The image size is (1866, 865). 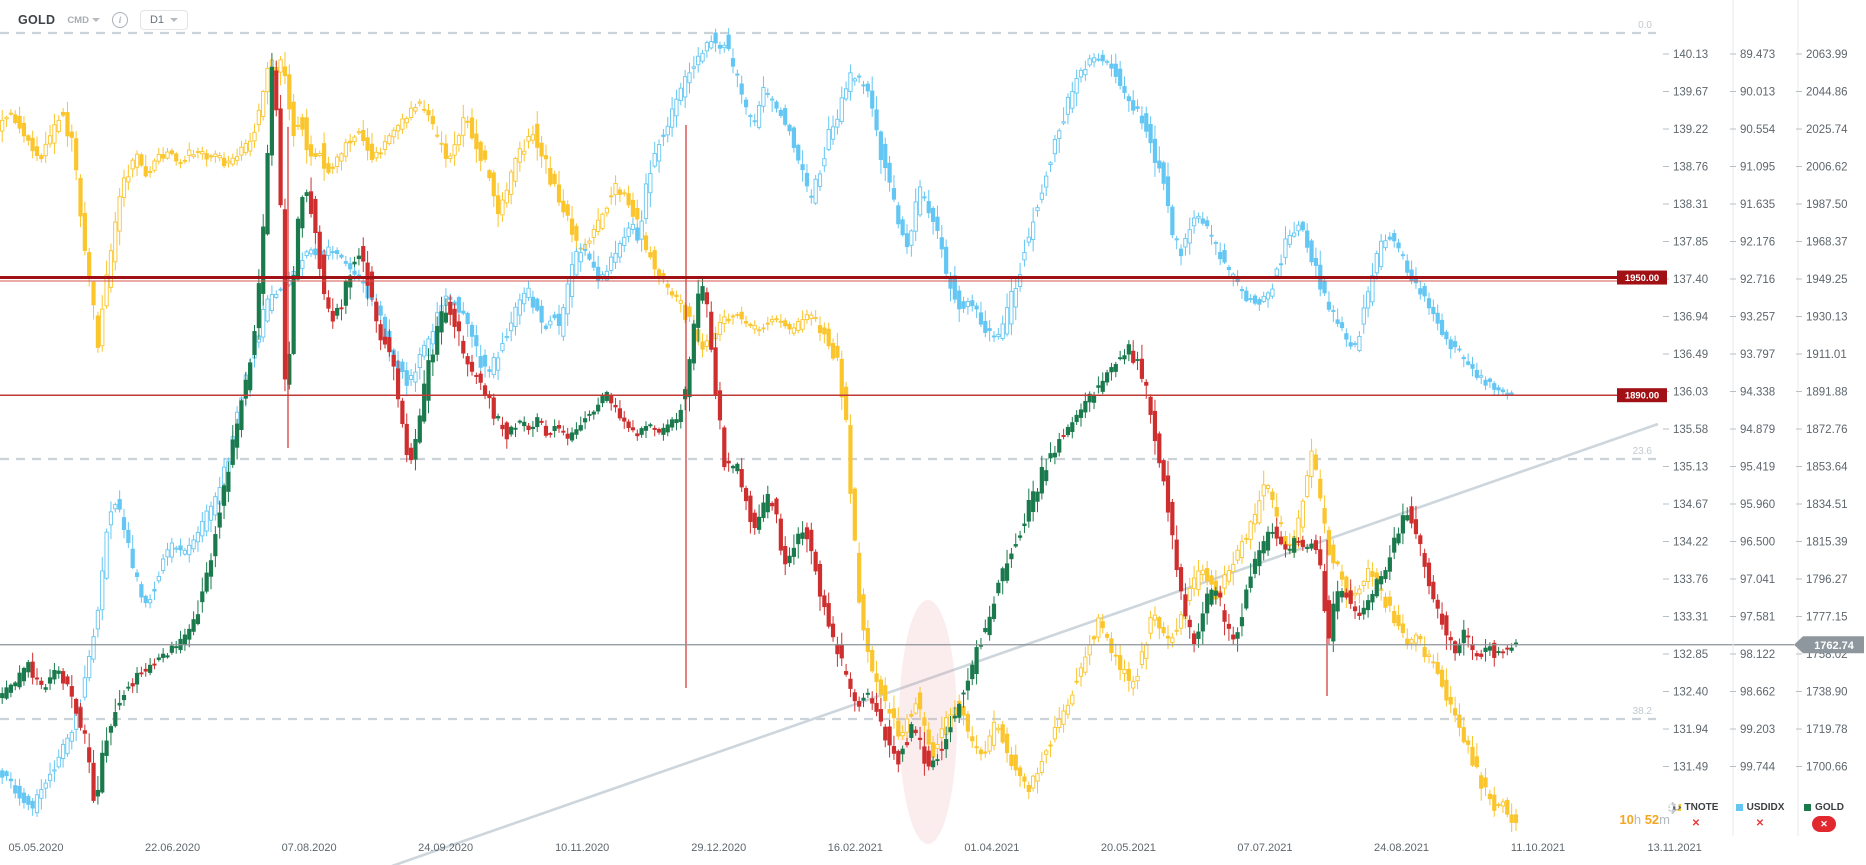 What do you see at coordinates (991, 848) in the screenshot?
I see `date-label: 01.04.2021` at bounding box center [991, 848].